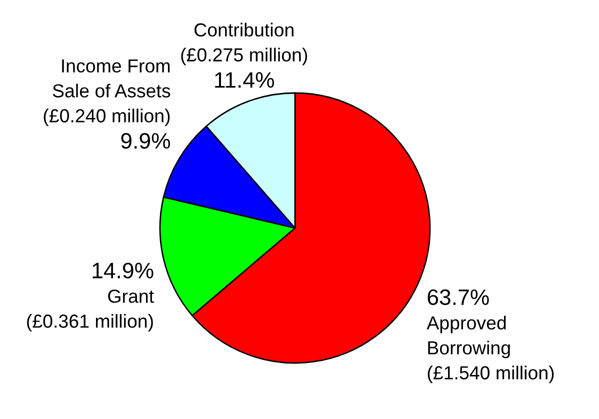 The image size is (599, 419). Describe the element at coordinates (490, 350) in the screenshot. I see `slice-label: Approved Borrowing (£1.540 million)` at that location.